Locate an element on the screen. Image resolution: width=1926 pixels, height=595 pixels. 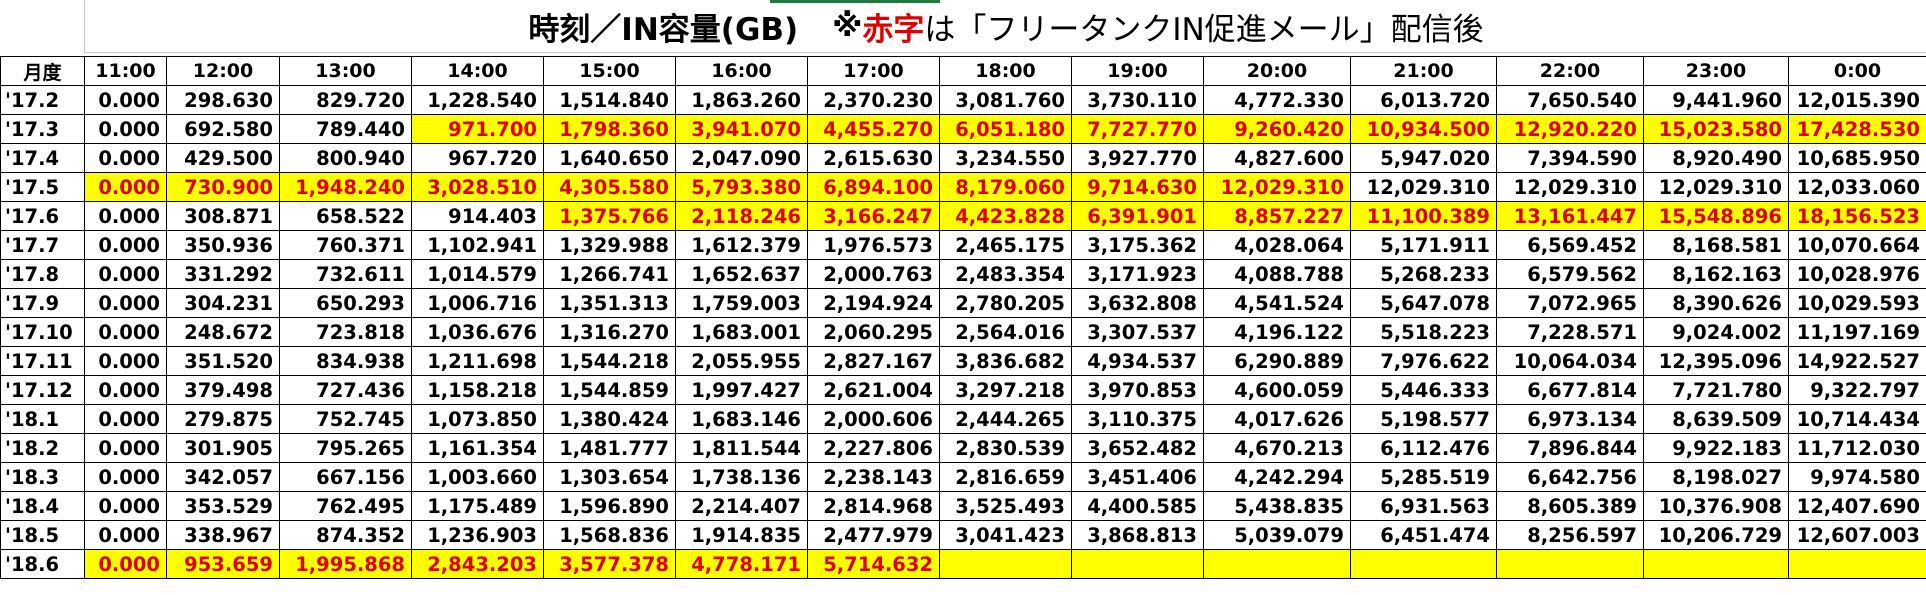
value-cell: 6,973.134 is located at coordinates (1570, 419).